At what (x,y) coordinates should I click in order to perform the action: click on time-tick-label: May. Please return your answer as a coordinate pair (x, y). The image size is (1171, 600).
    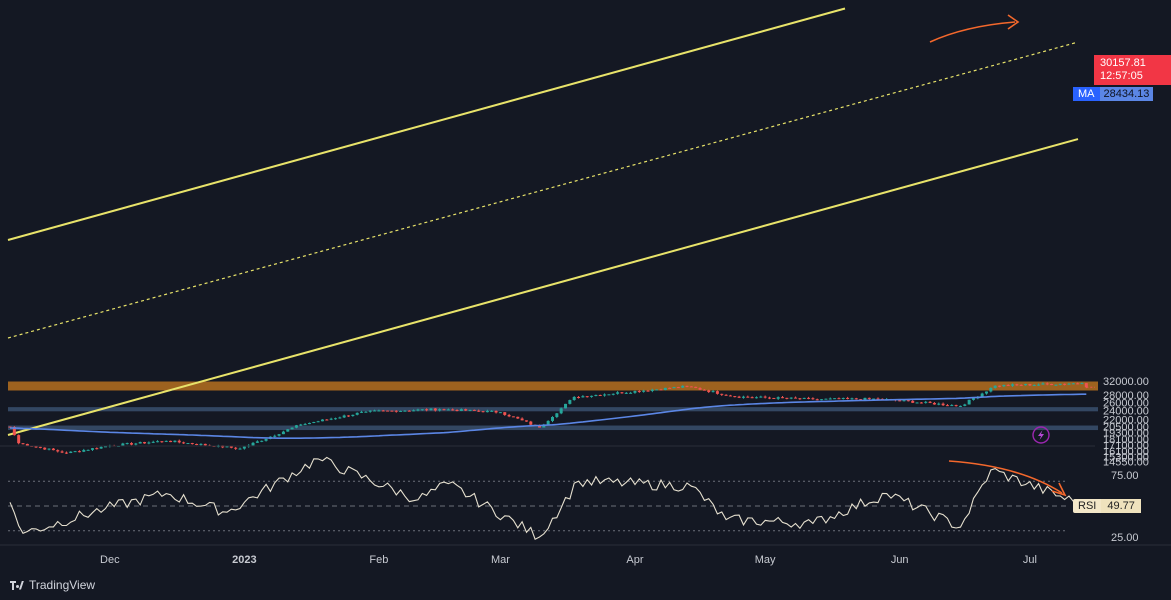
    Looking at the image, I should click on (765, 560).